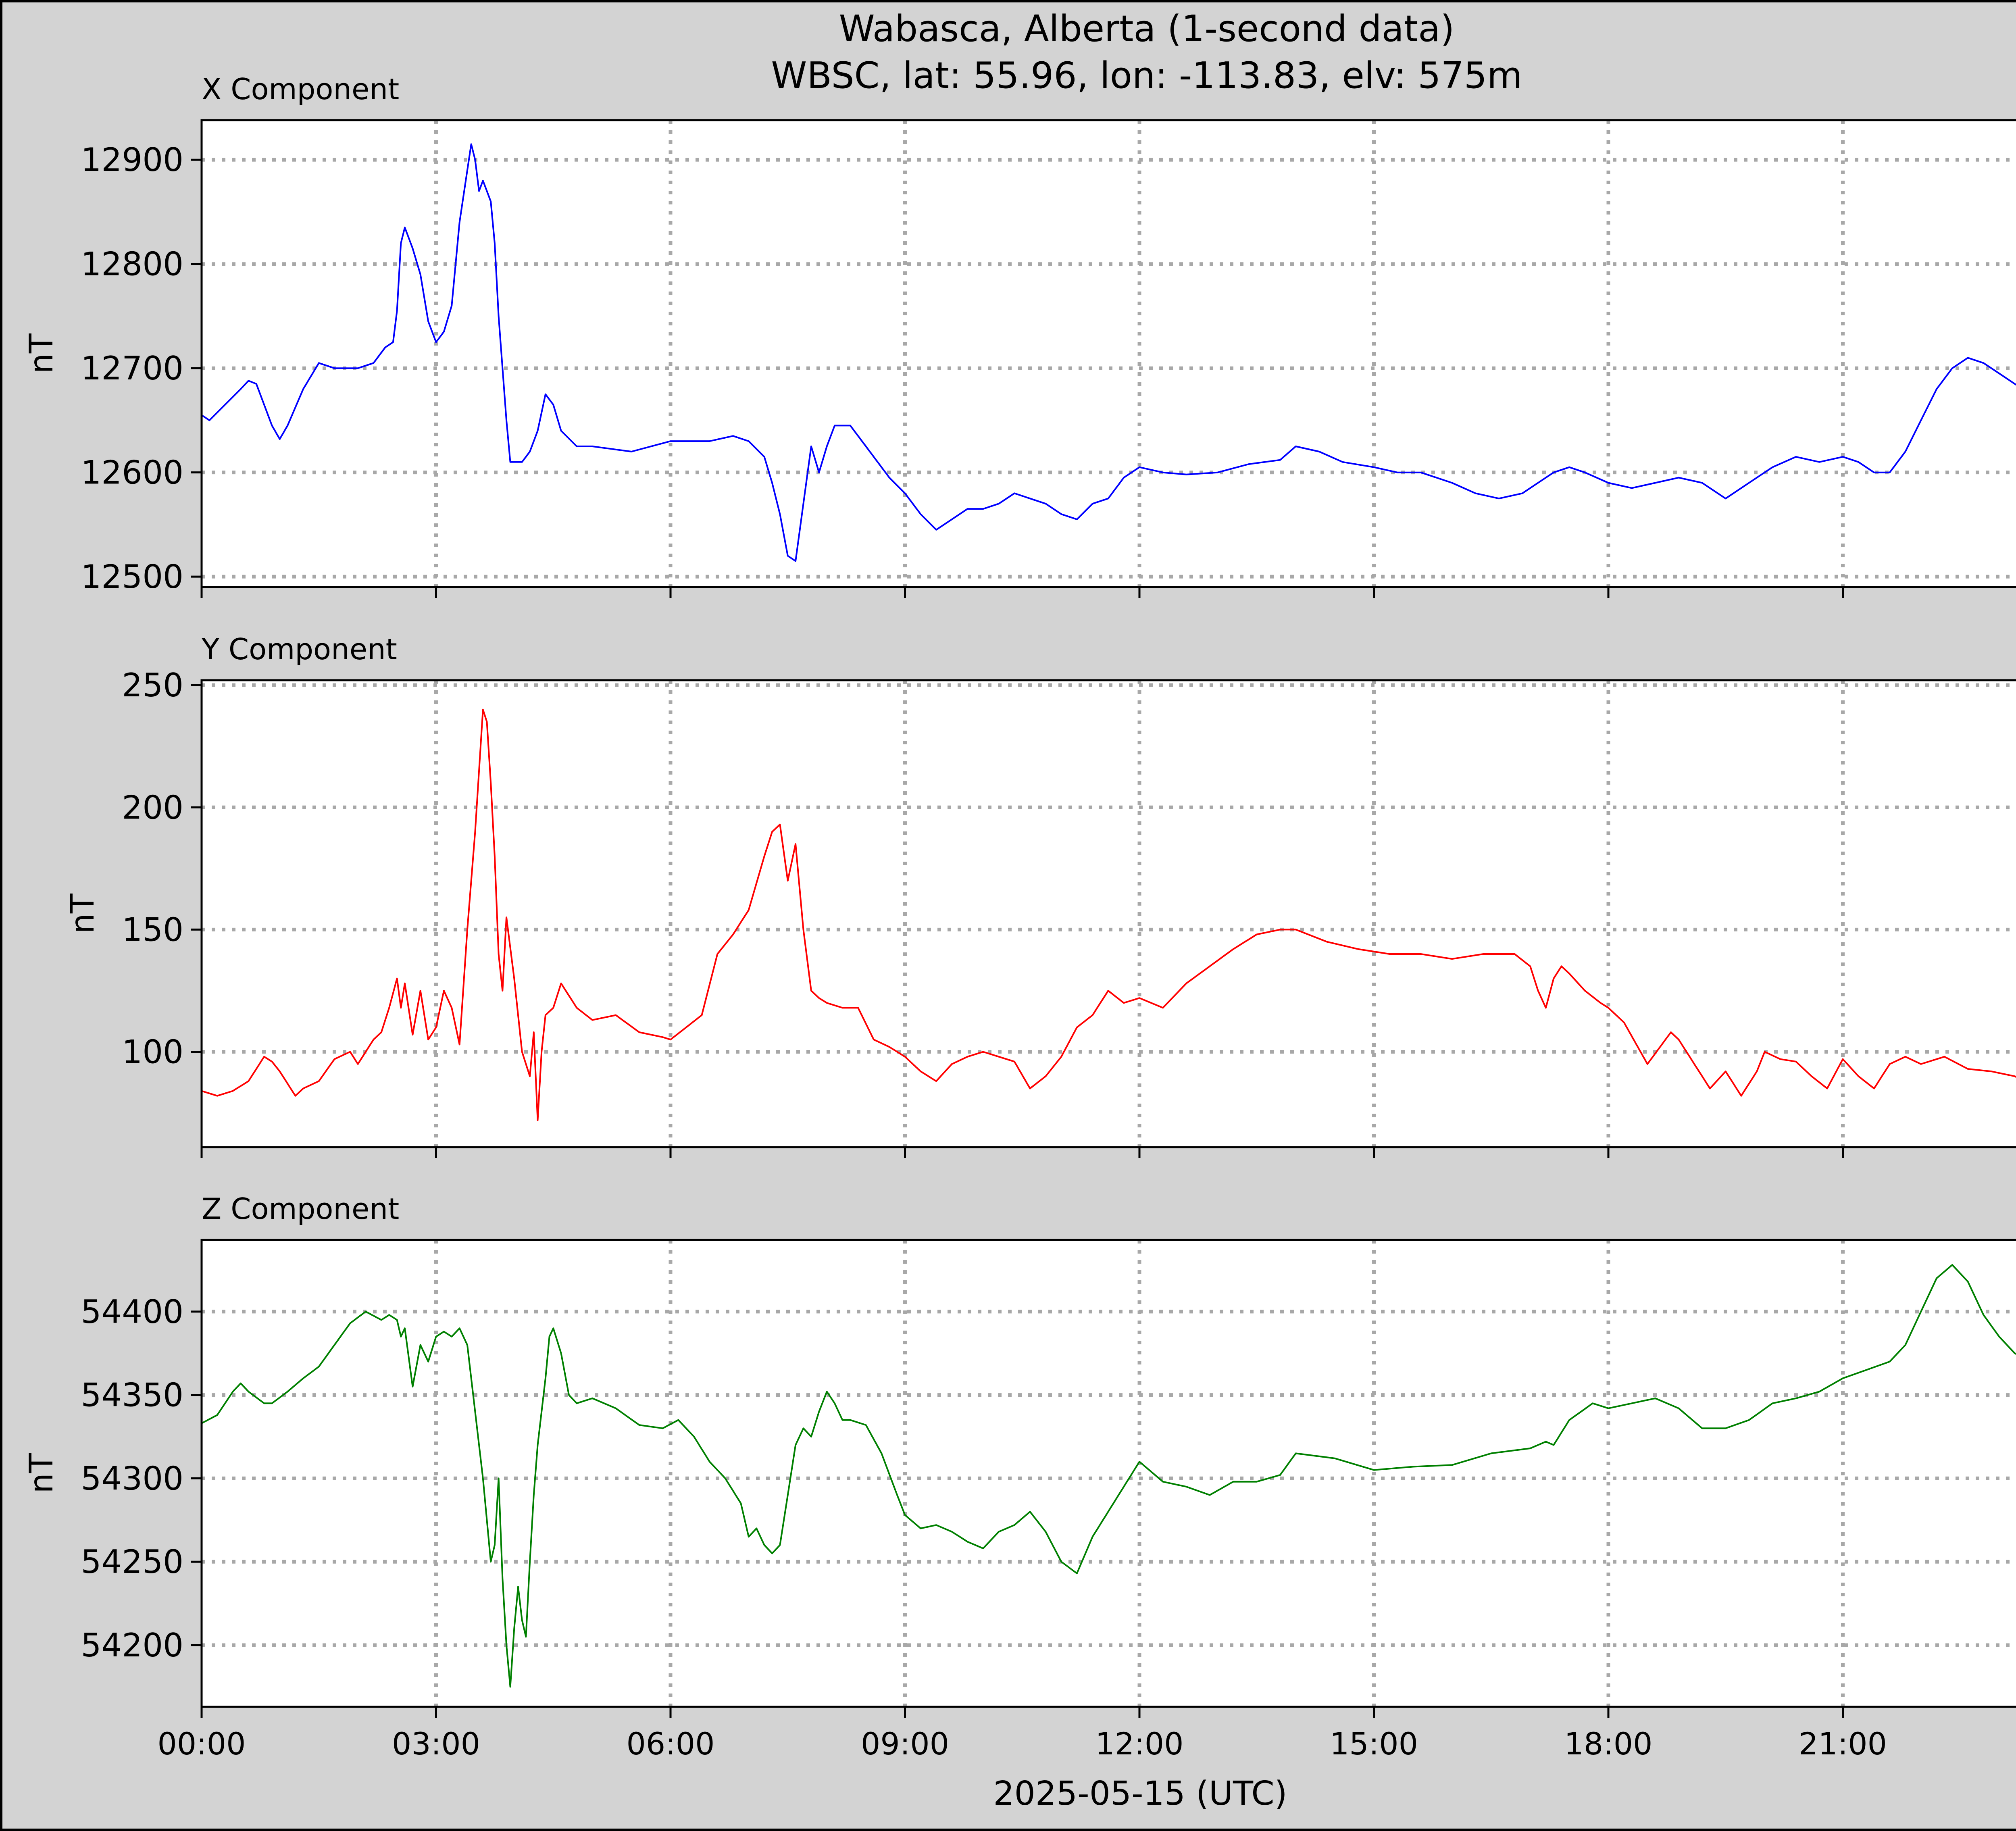 Image resolution: width=2016 pixels, height=1831 pixels. I want to click on z-component-xtick-label: 18:00, so click(1608, 1744).